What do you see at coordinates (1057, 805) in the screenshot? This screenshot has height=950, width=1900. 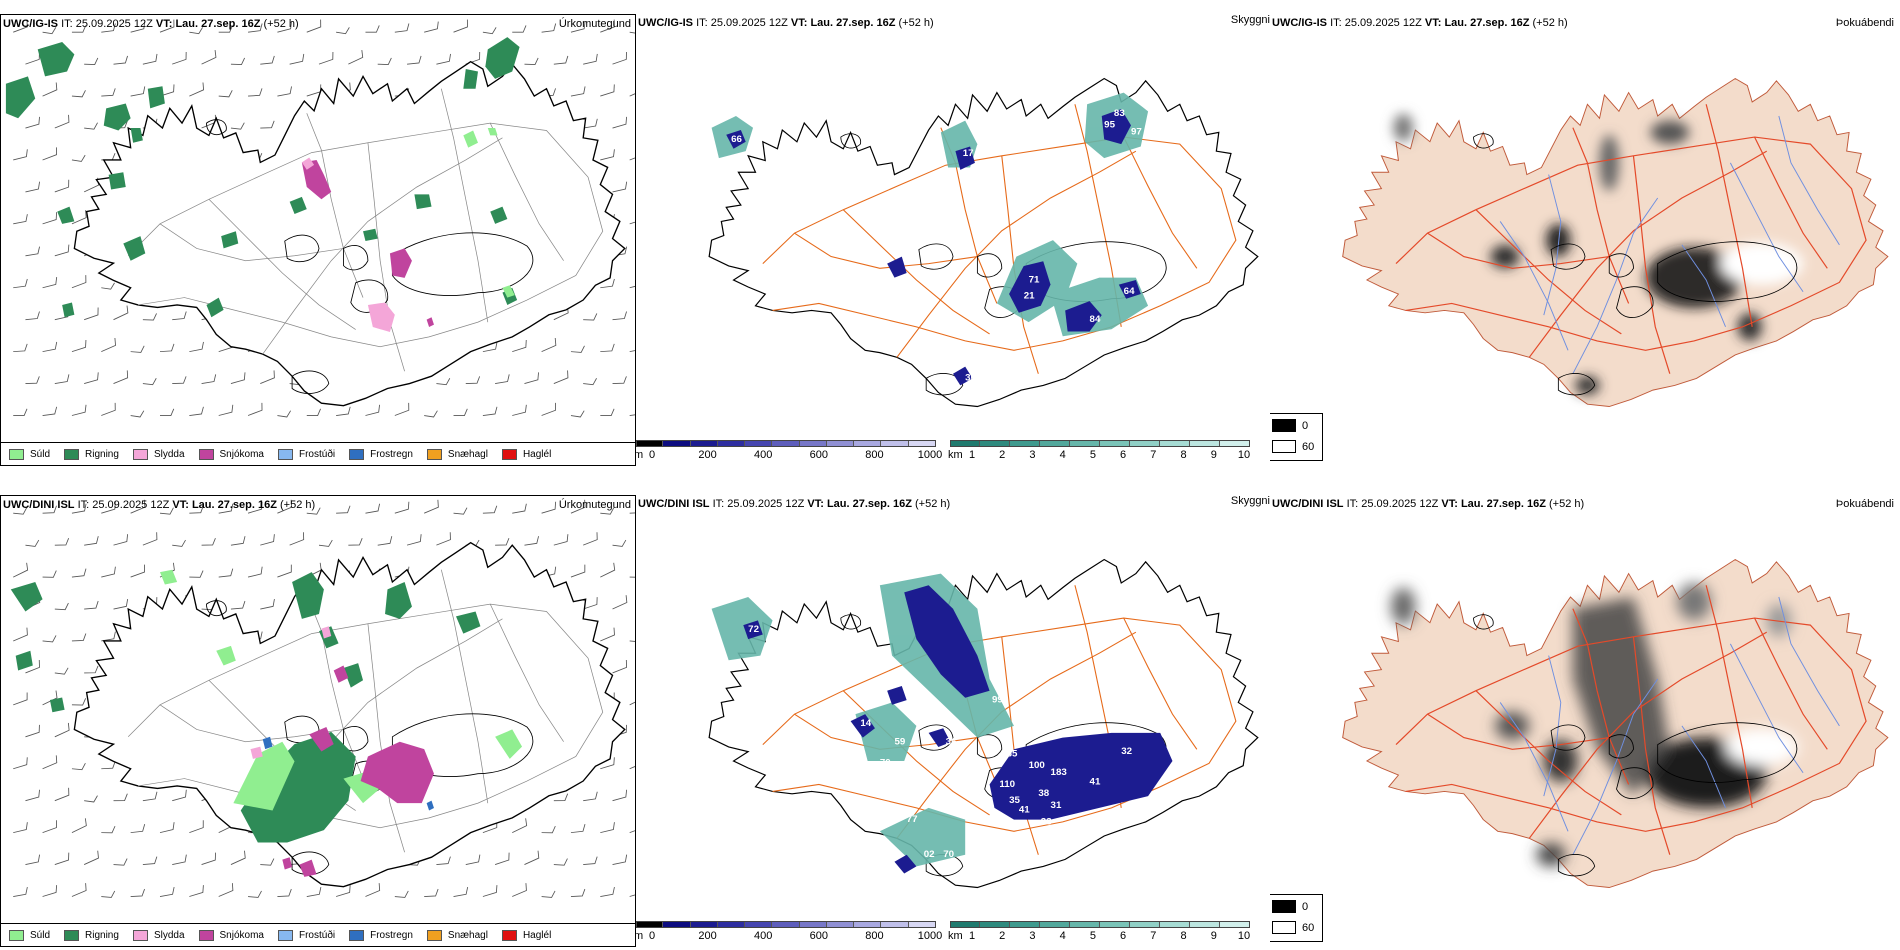 I see `snow-depth-label: 31` at bounding box center [1057, 805].